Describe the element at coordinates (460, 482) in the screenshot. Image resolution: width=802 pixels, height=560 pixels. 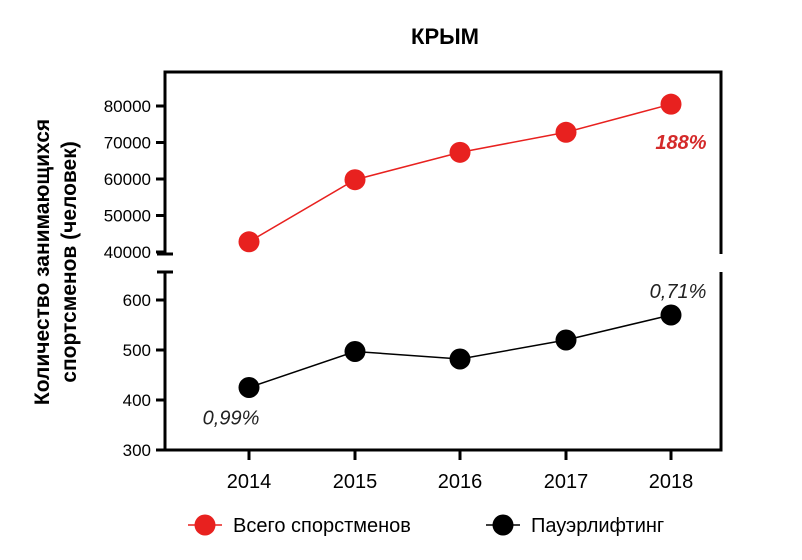
I see `x-tick-label: 2016` at that location.